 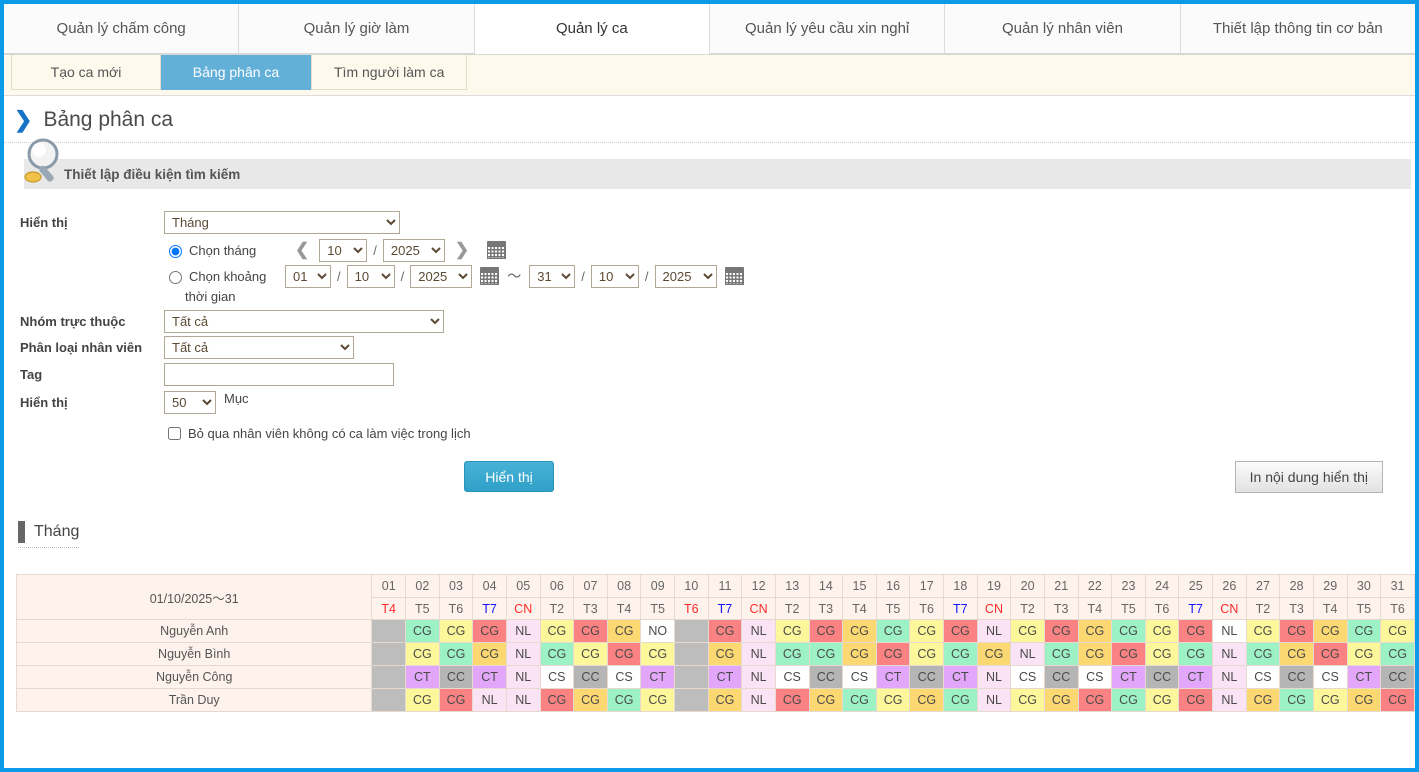 What do you see at coordinates (175, 277) in the screenshot?
I see `choose-range-radio` at bounding box center [175, 277].